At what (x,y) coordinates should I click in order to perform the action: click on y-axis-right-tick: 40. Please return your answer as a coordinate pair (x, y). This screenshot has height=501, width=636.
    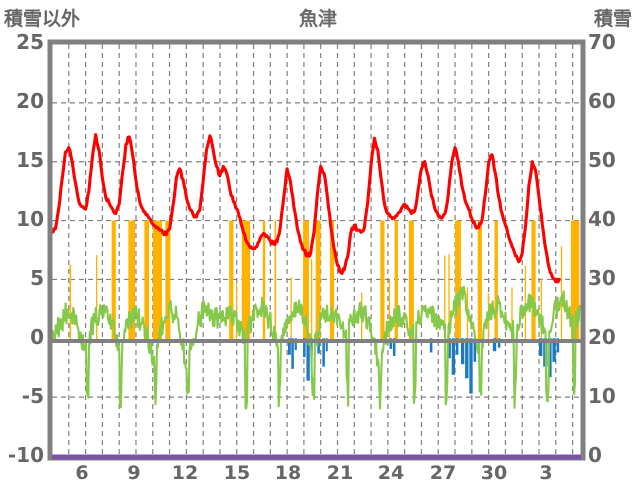
    Looking at the image, I should click on (602, 219).